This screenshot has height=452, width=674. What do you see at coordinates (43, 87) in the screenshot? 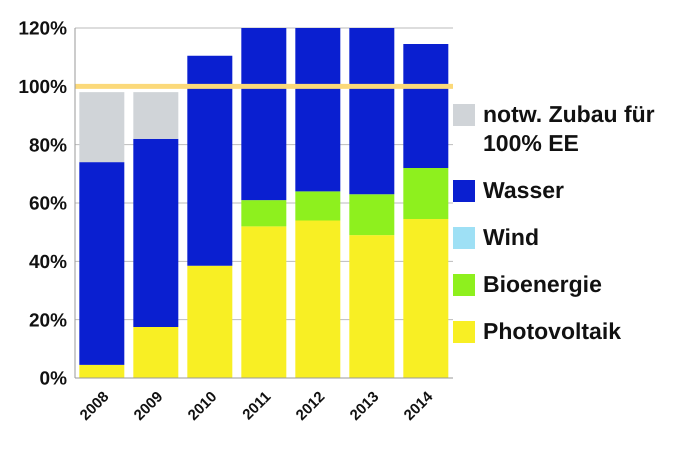
I see `y-tick-label: 100%` at bounding box center [43, 87].